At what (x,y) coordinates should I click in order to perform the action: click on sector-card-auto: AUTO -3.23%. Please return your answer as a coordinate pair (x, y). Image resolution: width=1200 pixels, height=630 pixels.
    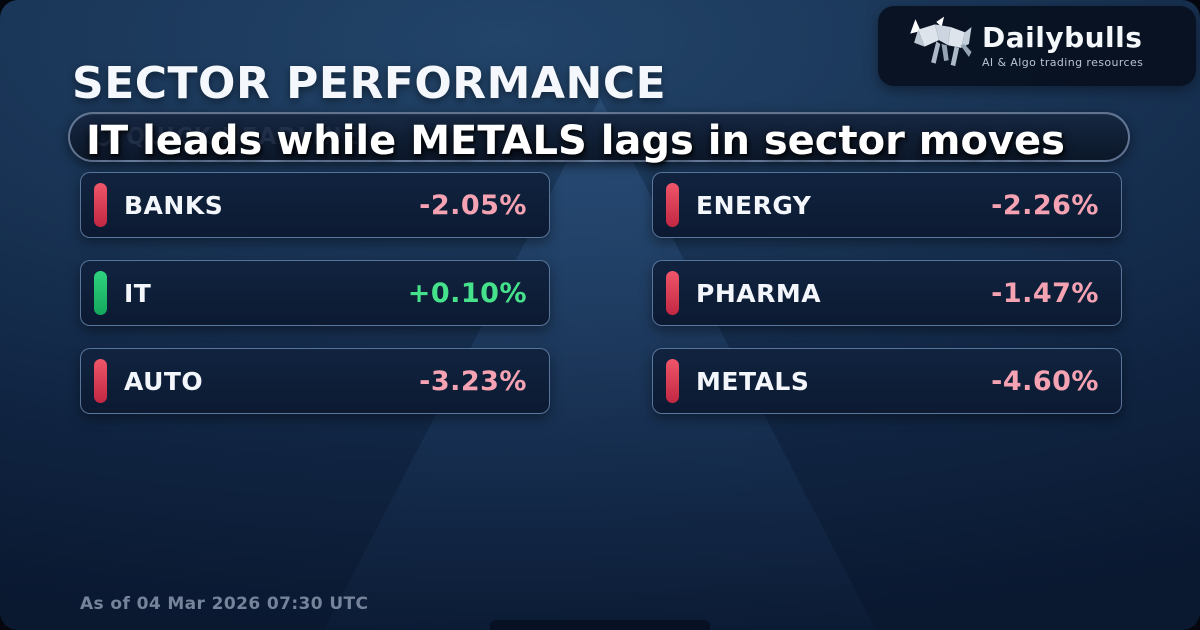
    Looking at the image, I should click on (315, 381).